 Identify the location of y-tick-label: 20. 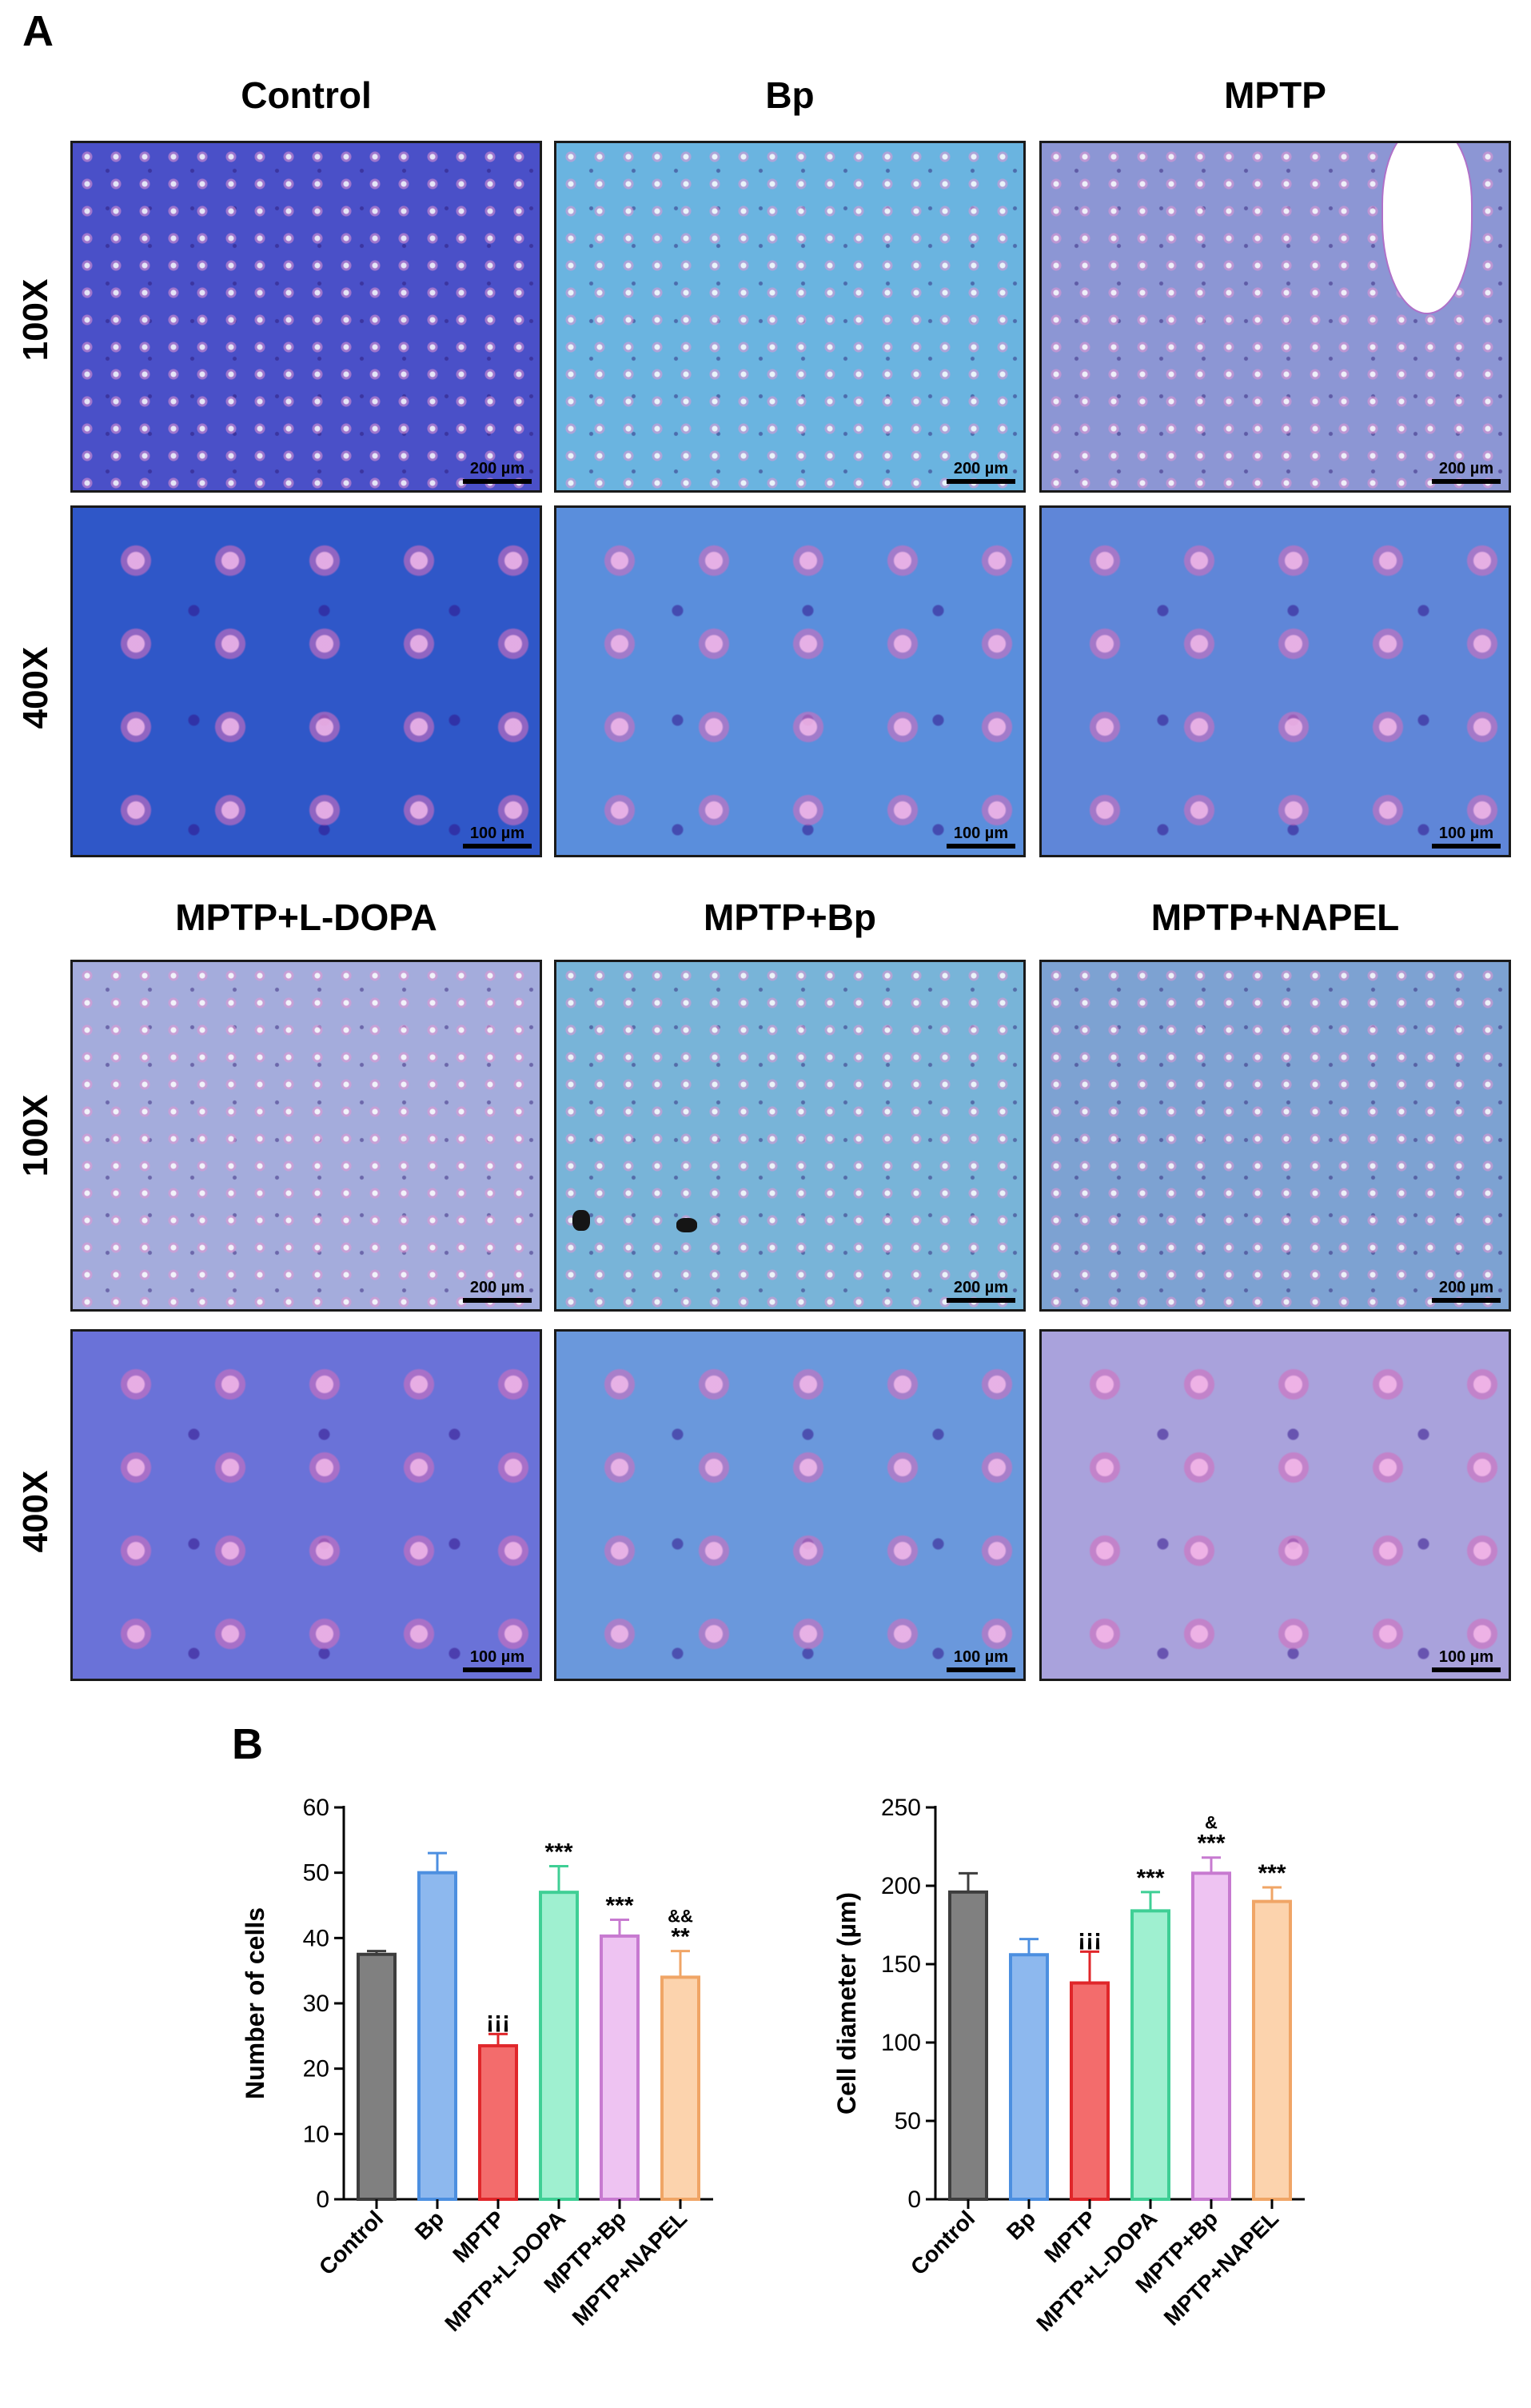
(316, 2069).